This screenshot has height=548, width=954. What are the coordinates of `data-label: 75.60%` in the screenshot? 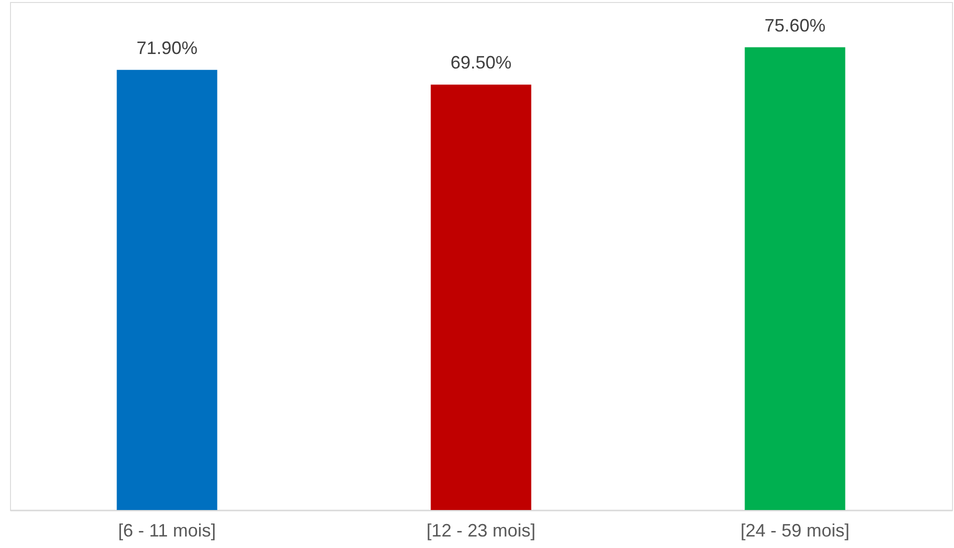 It's located at (795, 25).